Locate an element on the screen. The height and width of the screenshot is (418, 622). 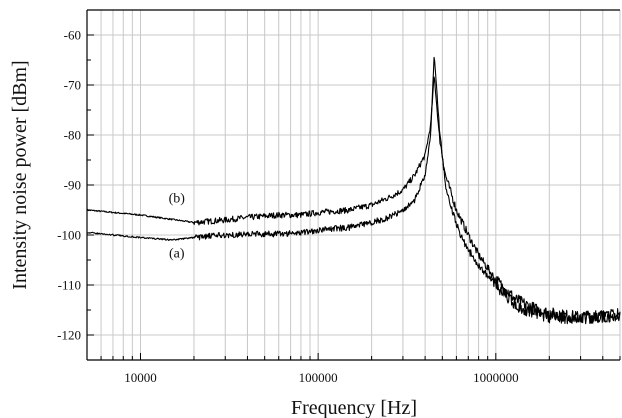
x-tick-label: 10000 is located at coordinates (140, 377).